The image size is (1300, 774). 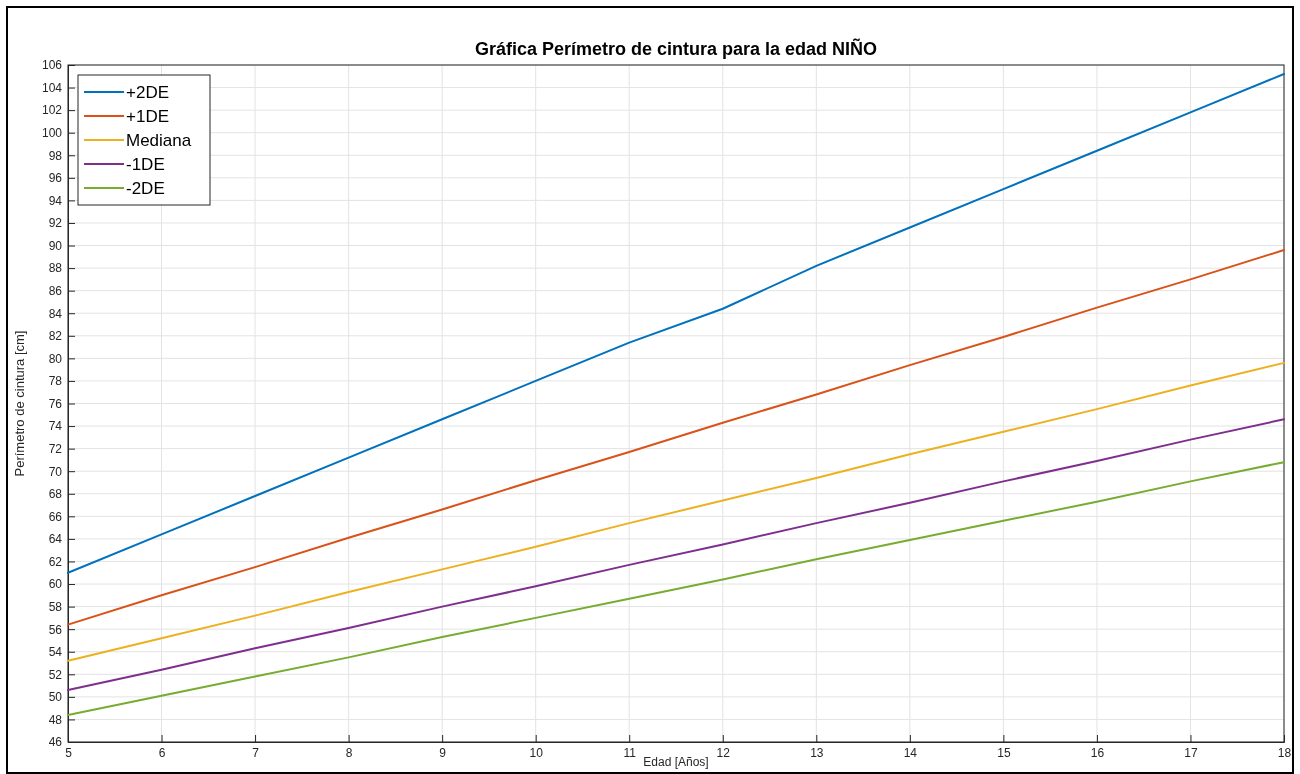 What do you see at coordinates (55, 539) in the screenshot?
I see `y-tick-label: 64` at bounding box center [55, 539].